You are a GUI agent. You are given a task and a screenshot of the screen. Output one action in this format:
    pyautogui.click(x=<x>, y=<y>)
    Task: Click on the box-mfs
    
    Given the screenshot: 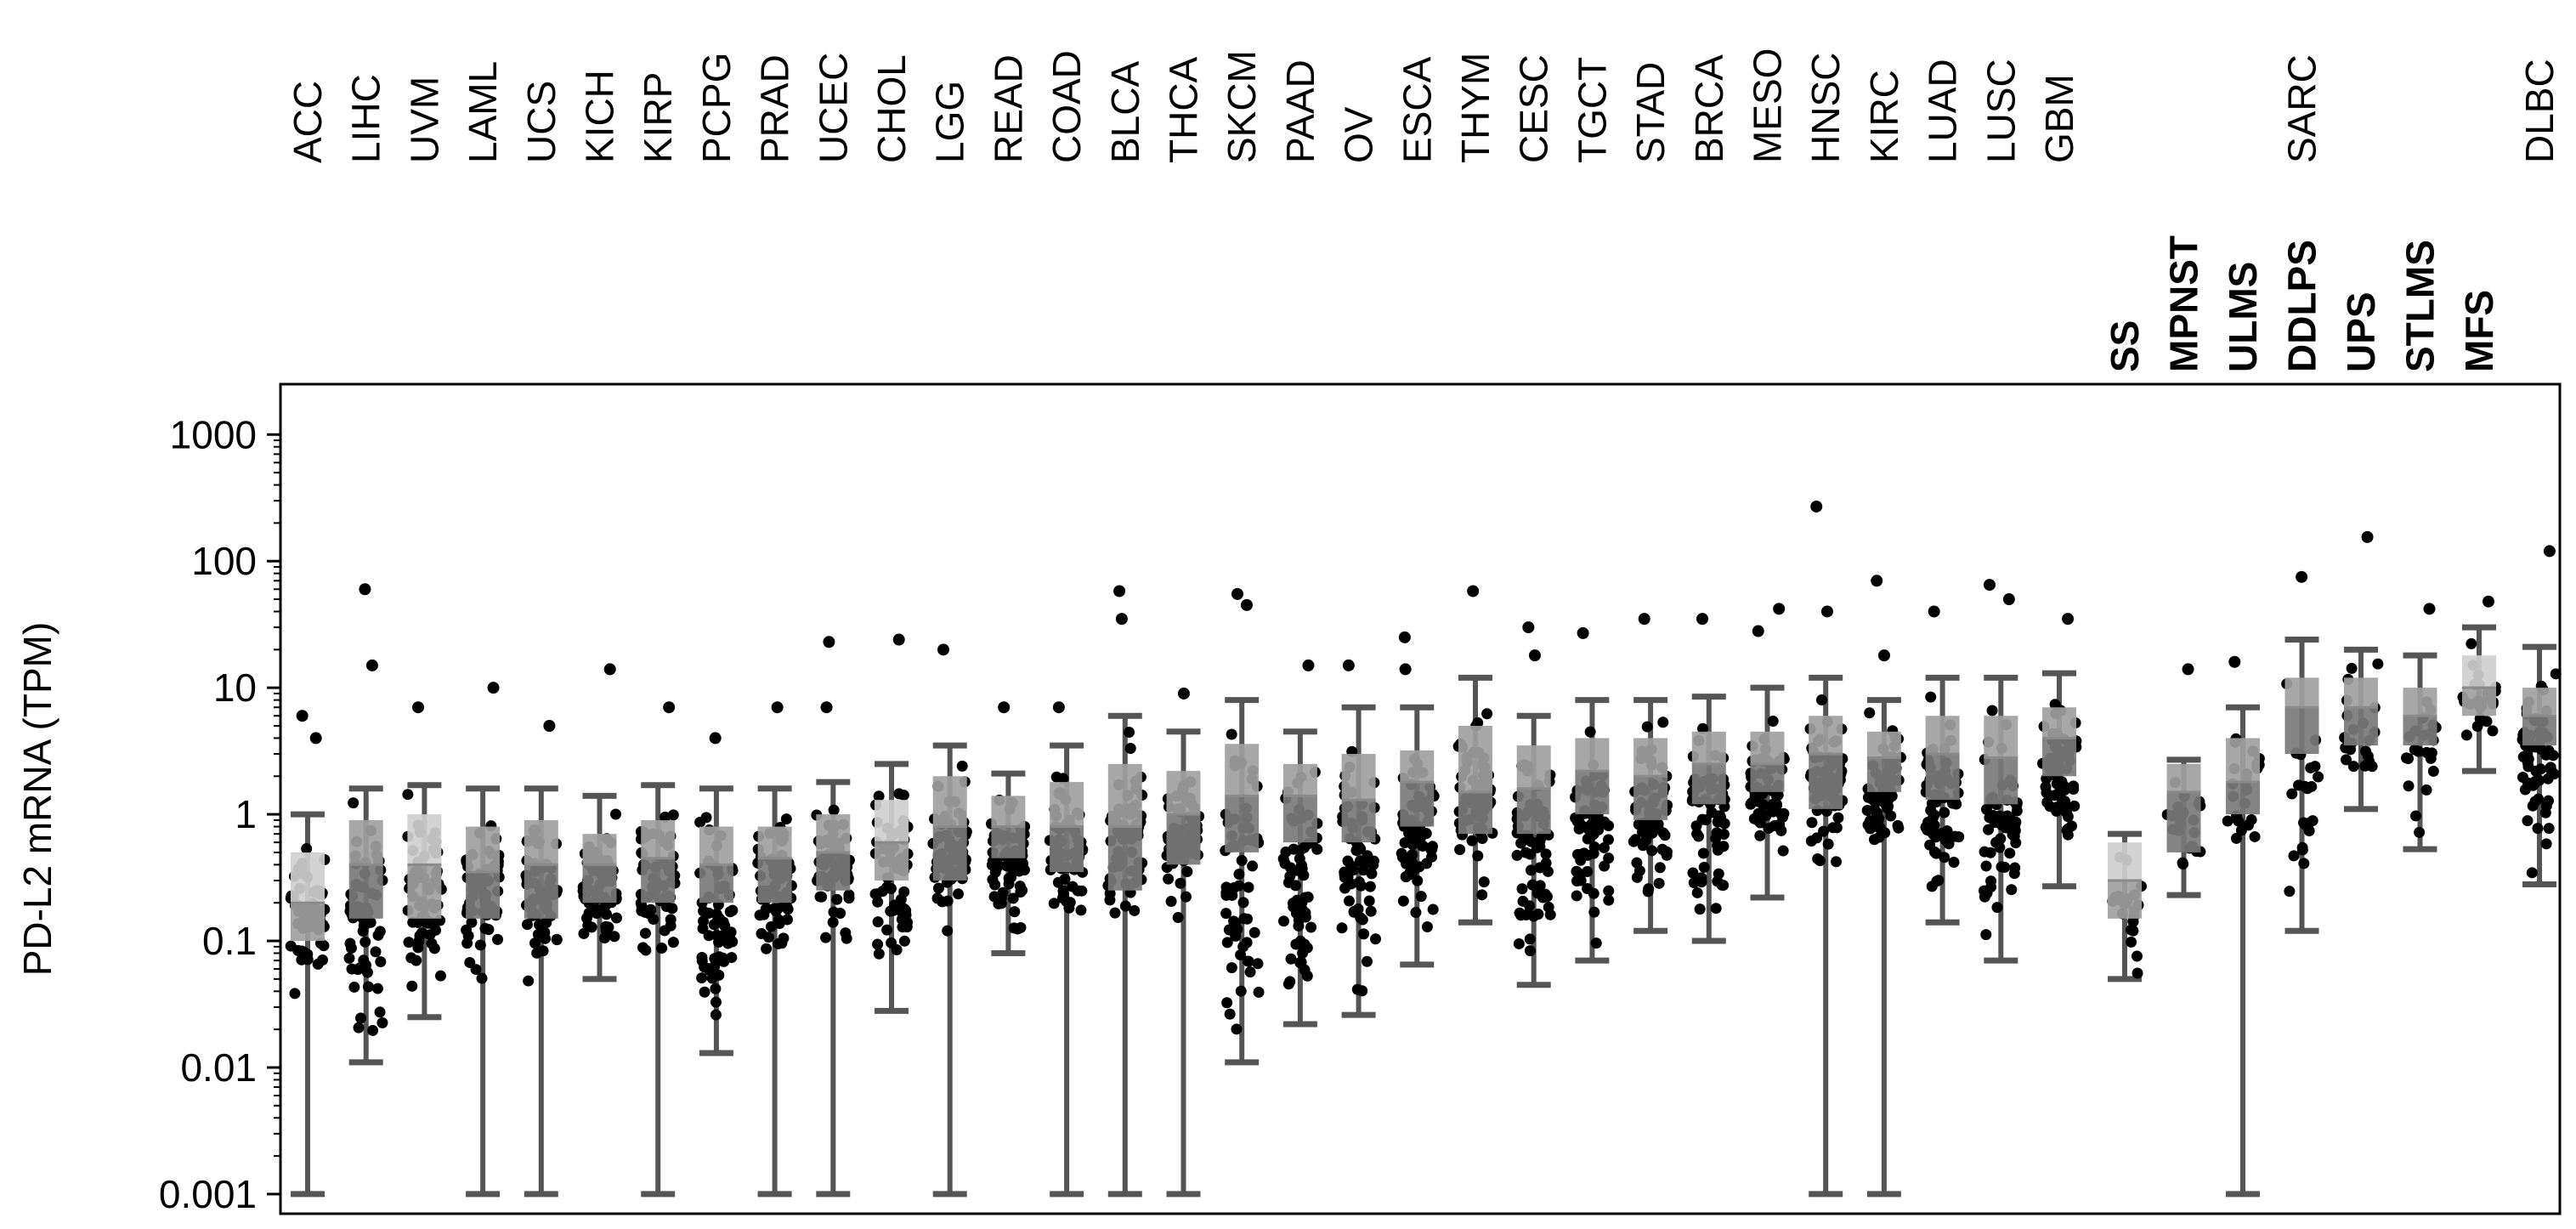 What is the action you would take?
    pyautogui.click(x=2479, y=684)
    